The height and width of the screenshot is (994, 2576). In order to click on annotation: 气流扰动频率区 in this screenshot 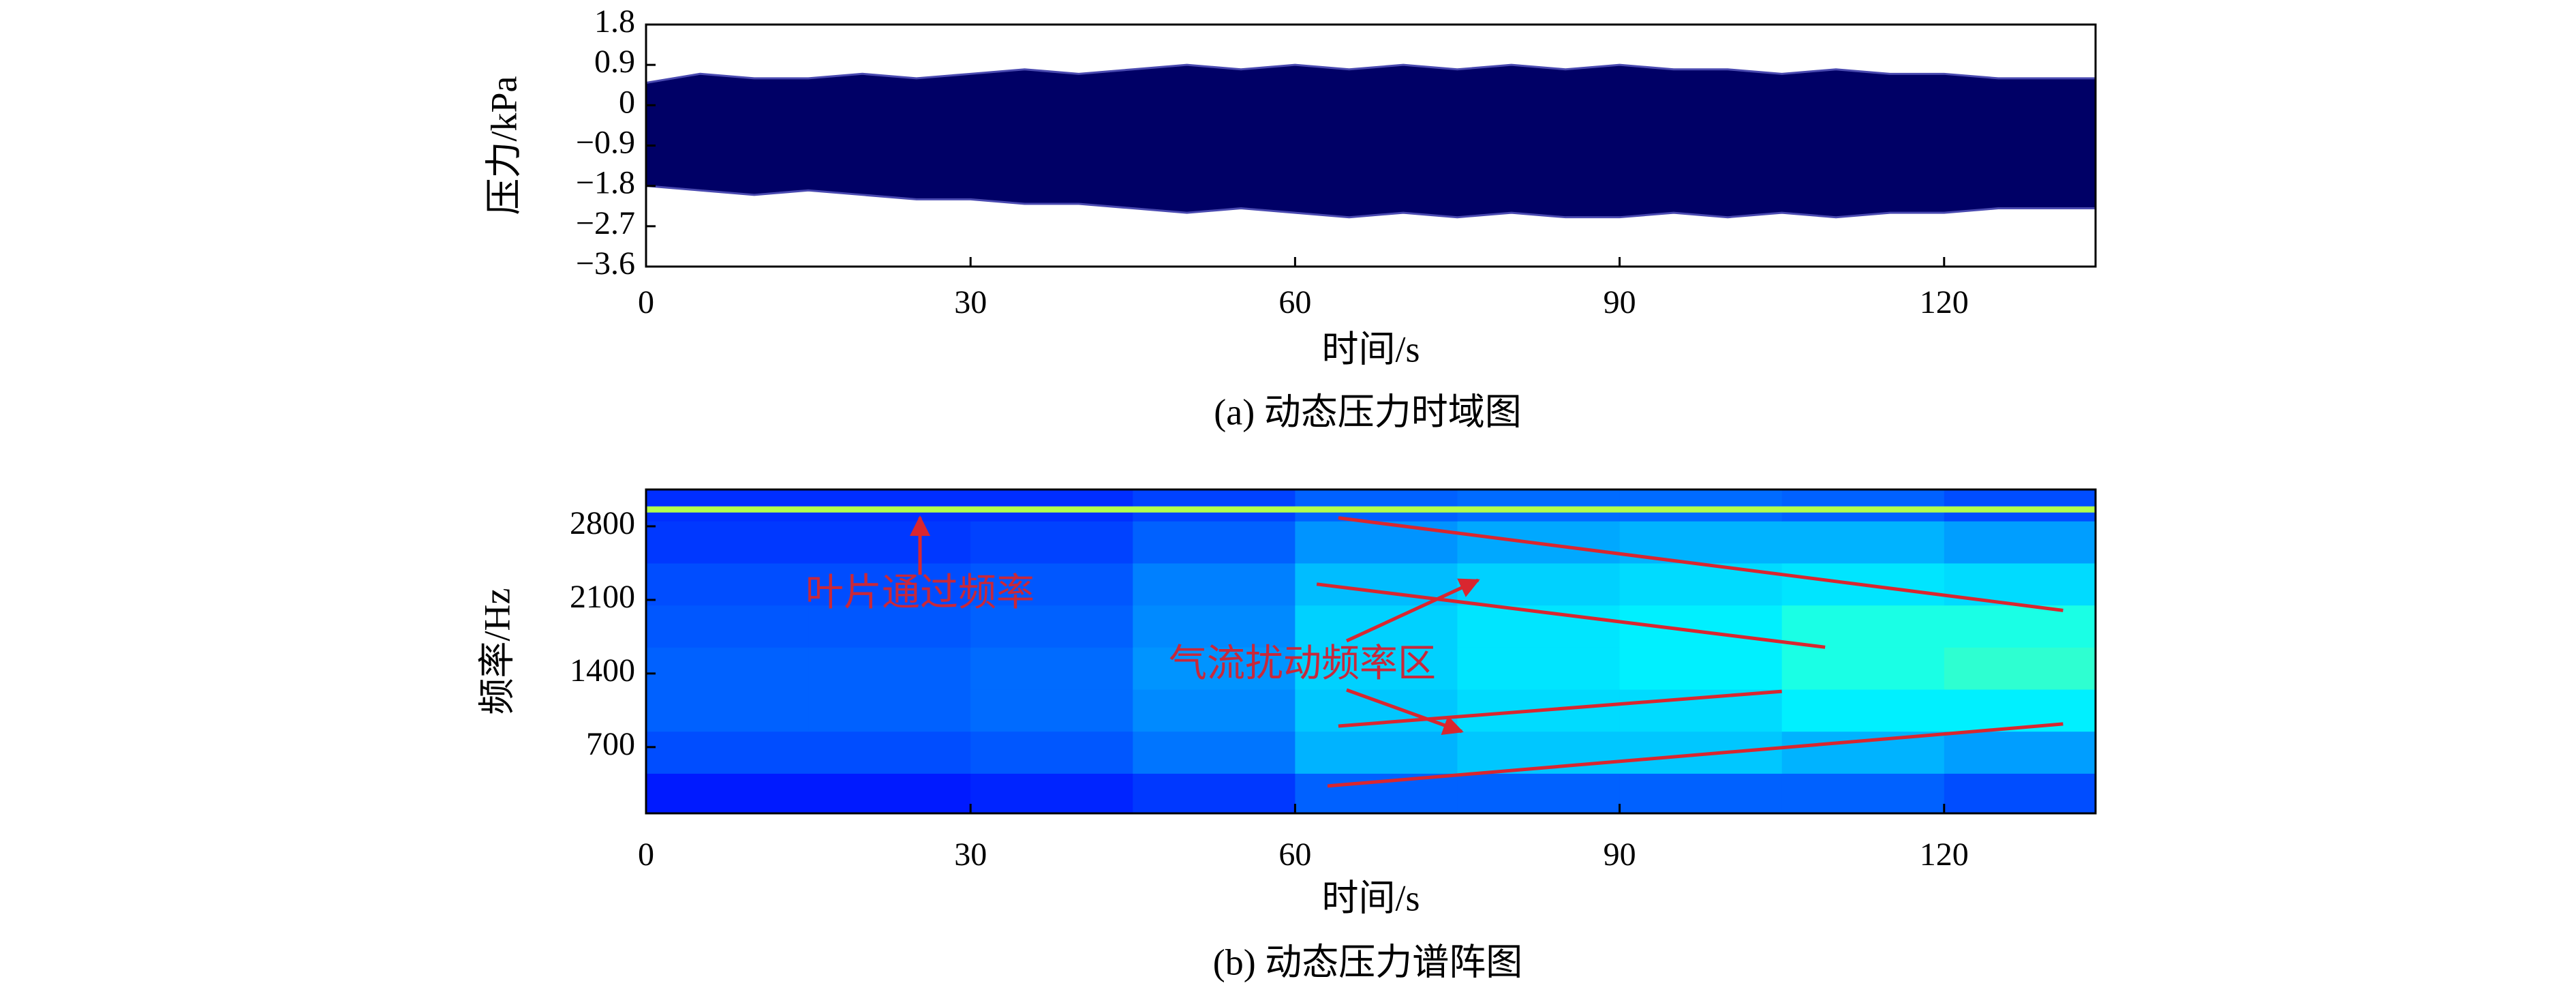, I will do `click(1302, 664)`.